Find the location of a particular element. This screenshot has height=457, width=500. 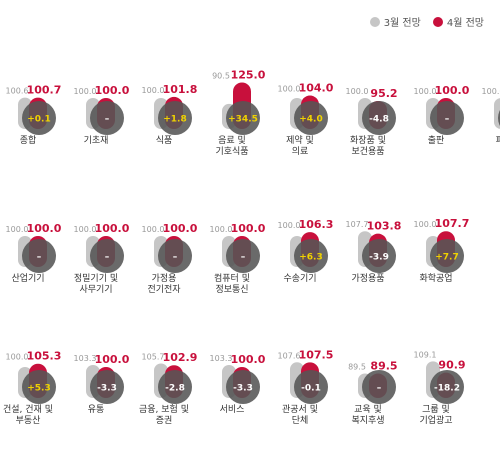

value-label-march: 90.5 is located at coordinates (221, 76).